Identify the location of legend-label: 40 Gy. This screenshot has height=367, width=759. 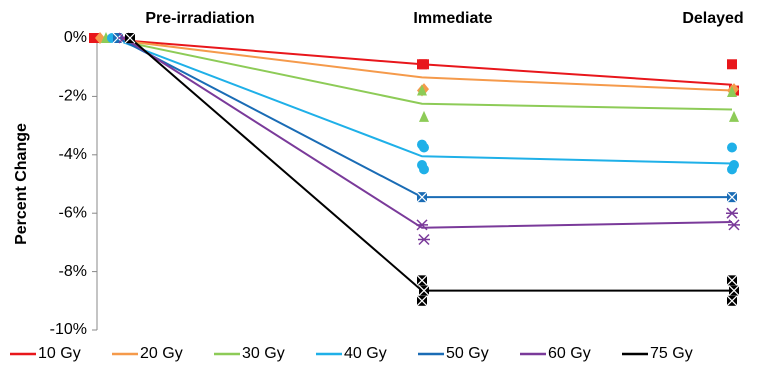
(365, 353).